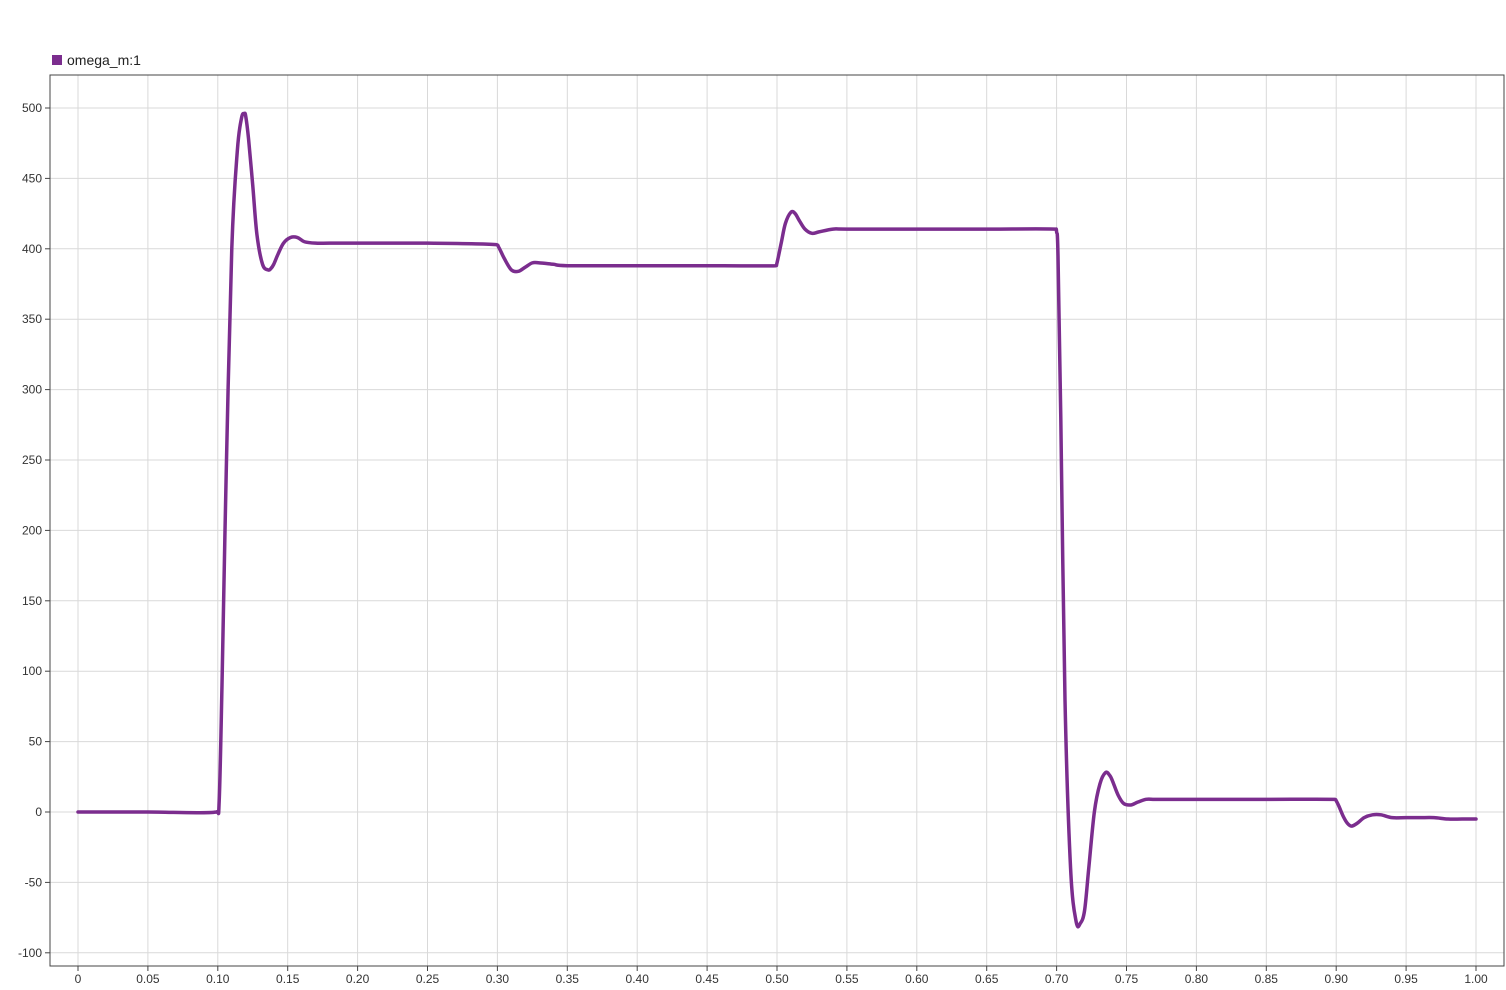  What do you see at coordinates (847, 979) in the screenshot?
I see `x-tick-label: 0.55` at bounding box center [847, 979].